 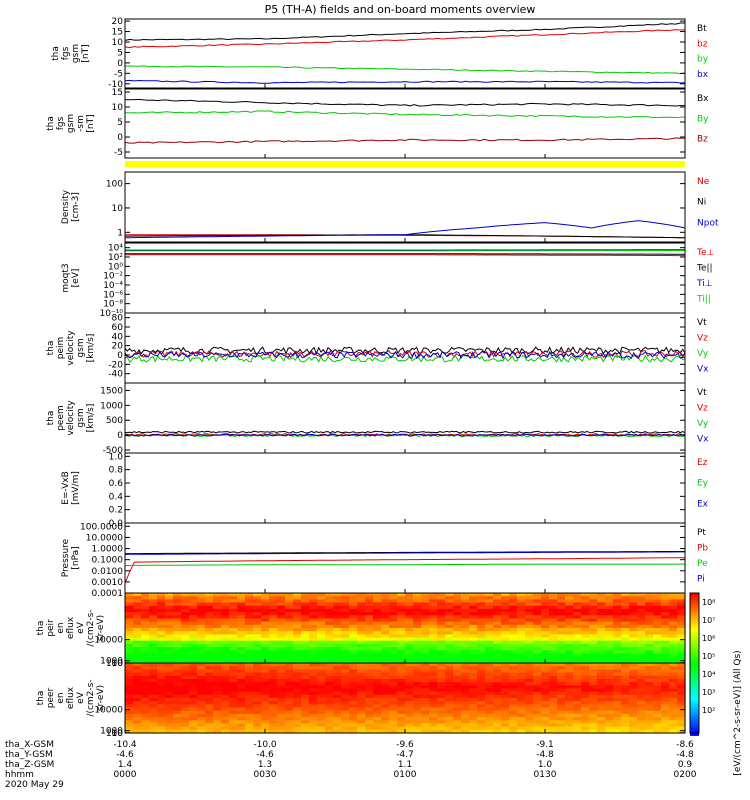 I want to click on y-tick-label: -10, so click(x=115, y=85).